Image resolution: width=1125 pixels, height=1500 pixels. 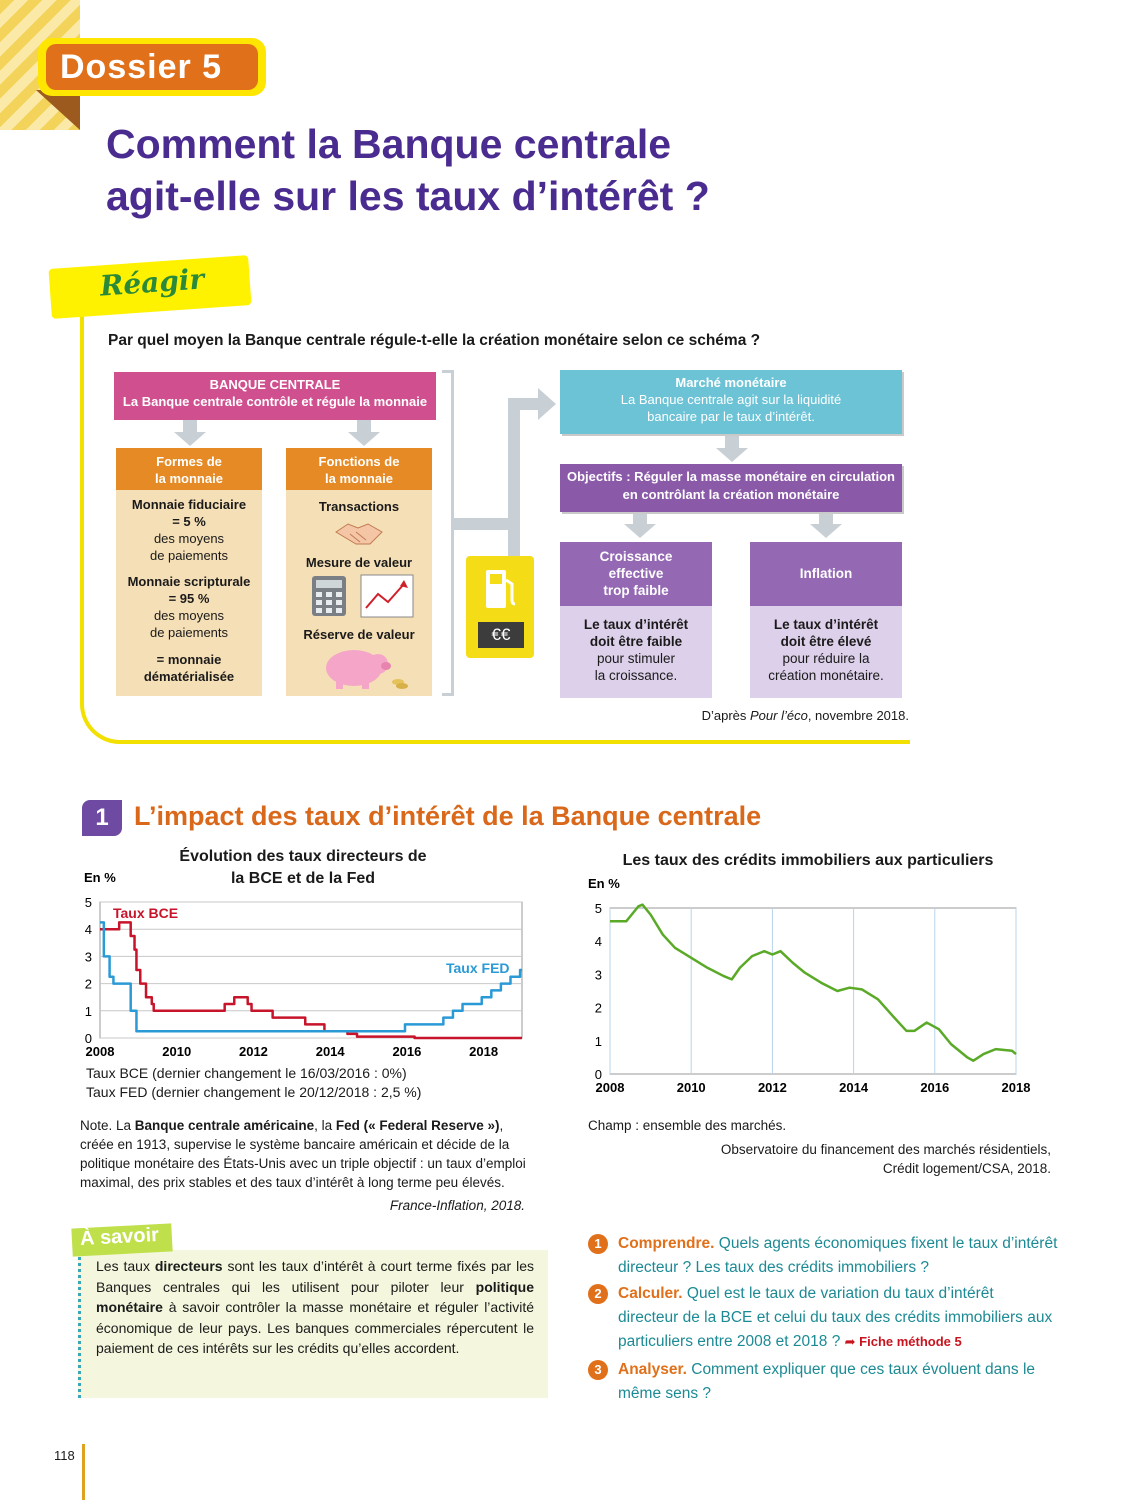 What do you see at coordinates (547, 404) in the screenshot?
I see `arrow-right` at bounding box center [547, 404].